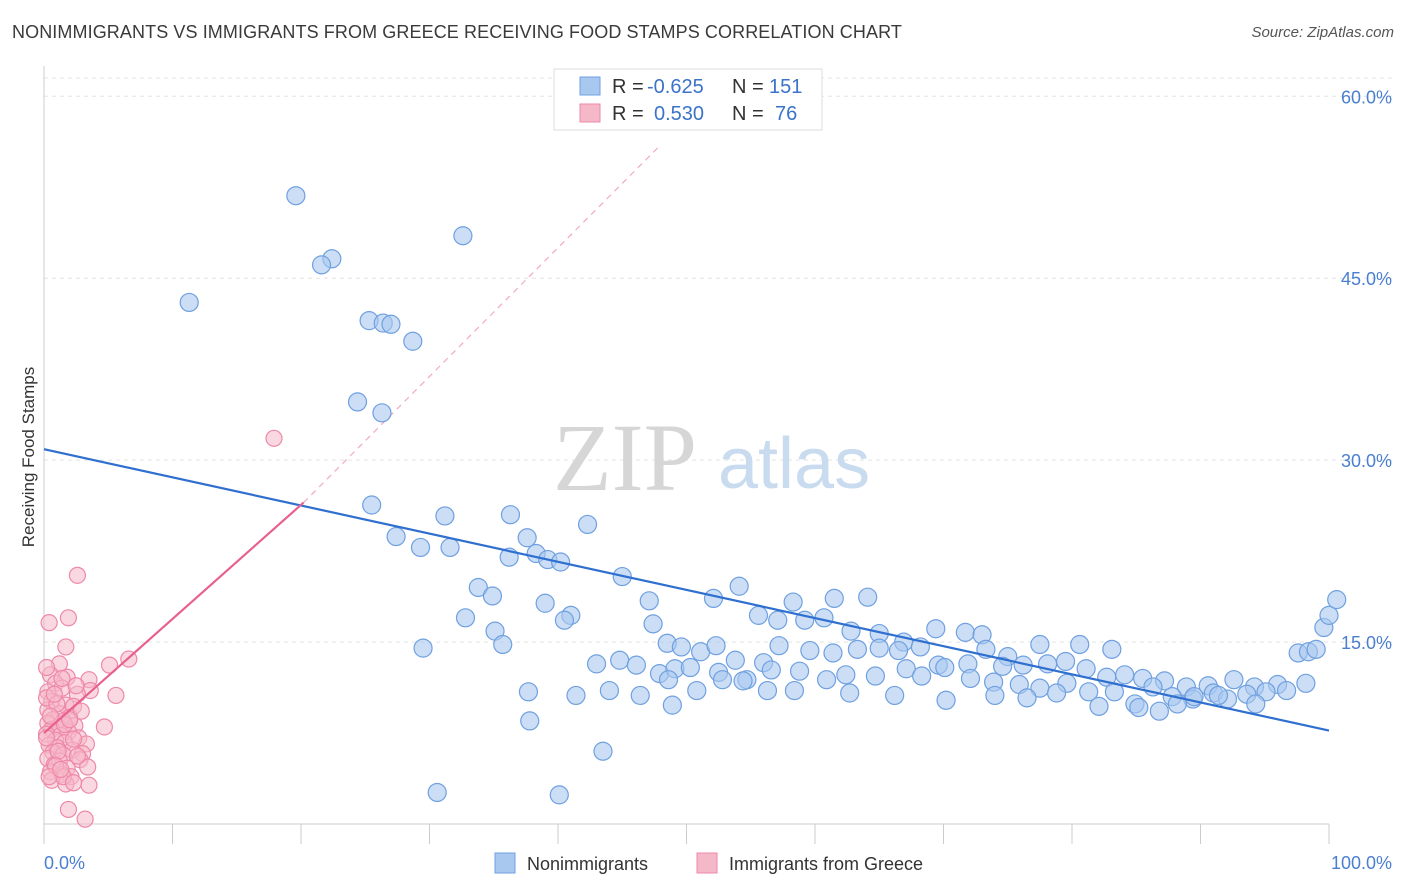 The height and width of the screenshot is (892, 1406). I want to click on legend-n-label: N =, so click(748, 114).